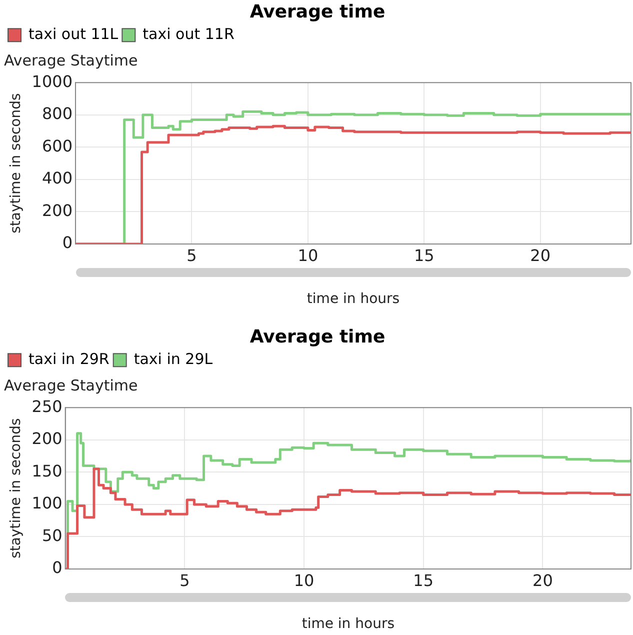 Image resolution: width=633 pixels, height=635 pixels. Describe the element at coordinates (47, 503) in the screenshot. I see `y-tick-label: 100` at that location.